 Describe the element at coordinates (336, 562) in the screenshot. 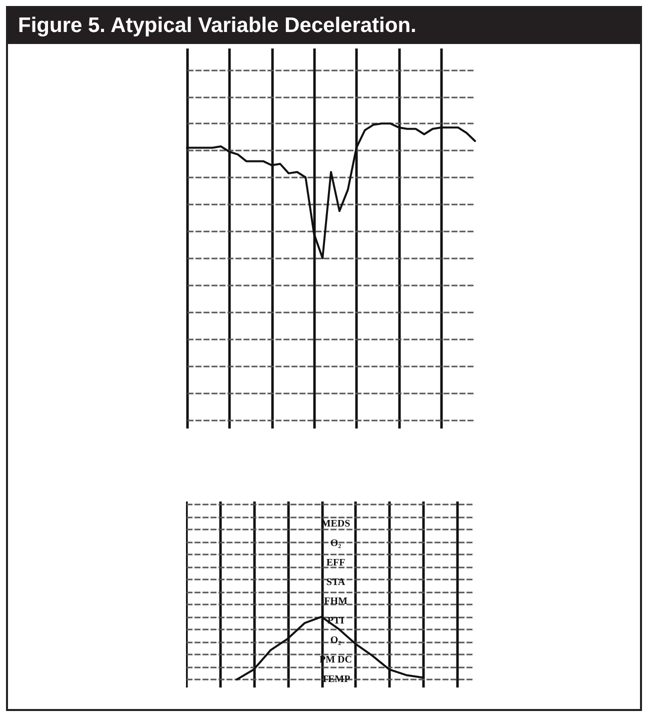

I see `text: EFF` at that location.